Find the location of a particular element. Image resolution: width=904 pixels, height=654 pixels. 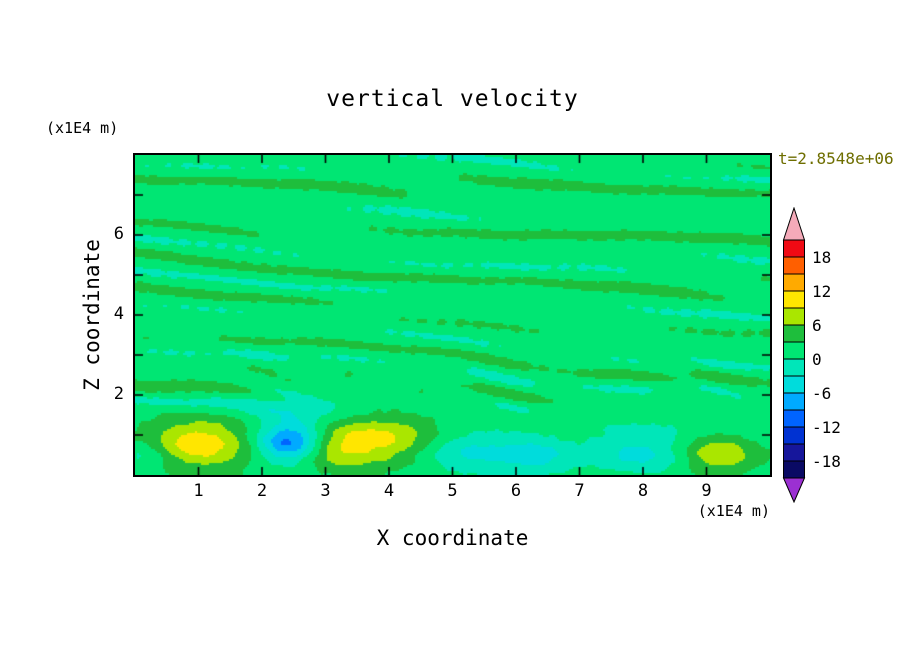

colorbar-tick-label: 6 is located at coordinates (817, 325).